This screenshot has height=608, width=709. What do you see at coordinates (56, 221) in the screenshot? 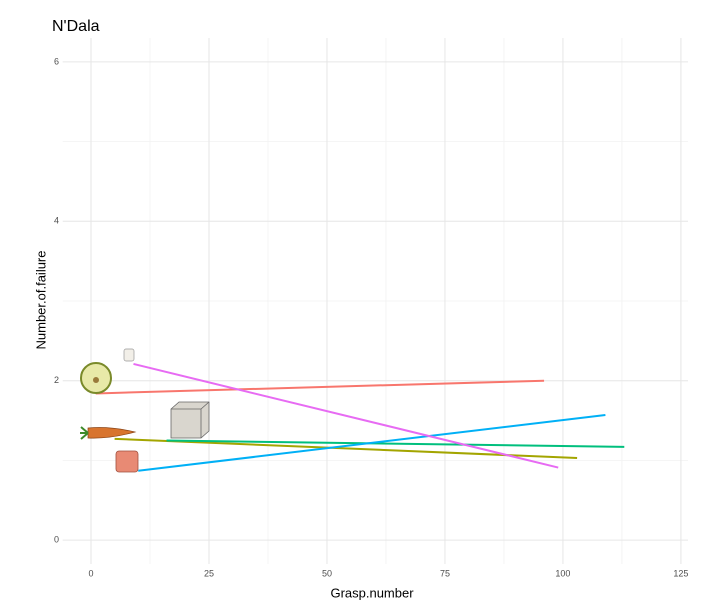
I see `y-tick-label: 4` at bounding box center [56, 221].